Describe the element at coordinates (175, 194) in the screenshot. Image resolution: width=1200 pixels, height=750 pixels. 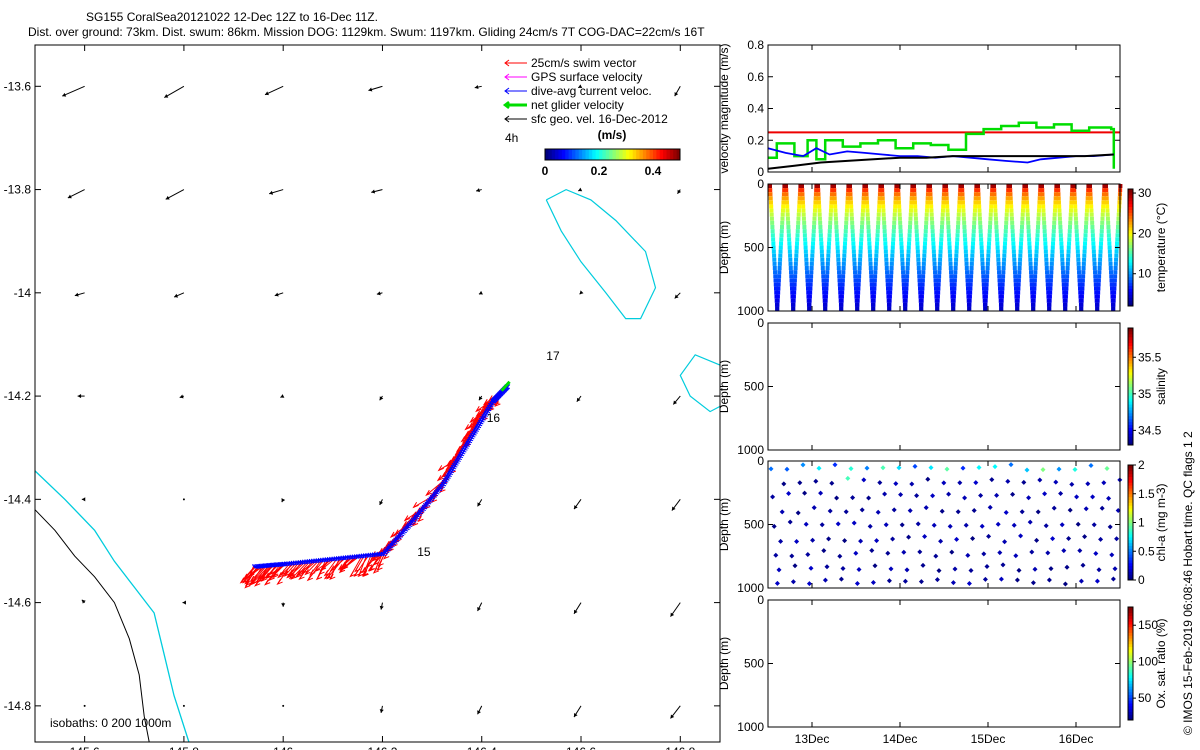
I see `sfc-vector` at that location.